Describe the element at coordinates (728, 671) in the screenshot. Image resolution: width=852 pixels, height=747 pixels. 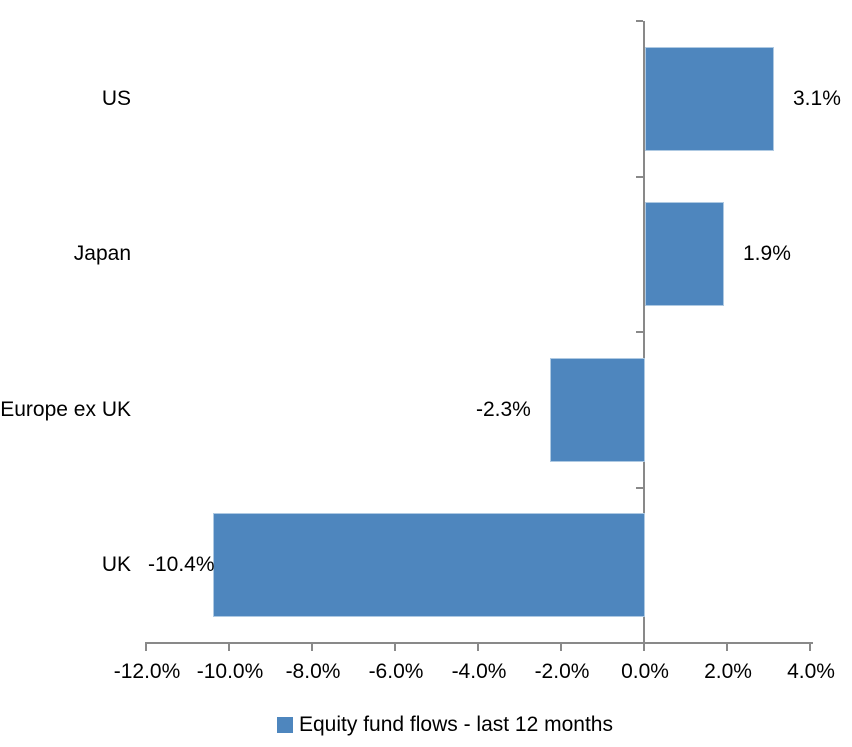
I see `x-axis-tick-label: 2.0%` at that location.